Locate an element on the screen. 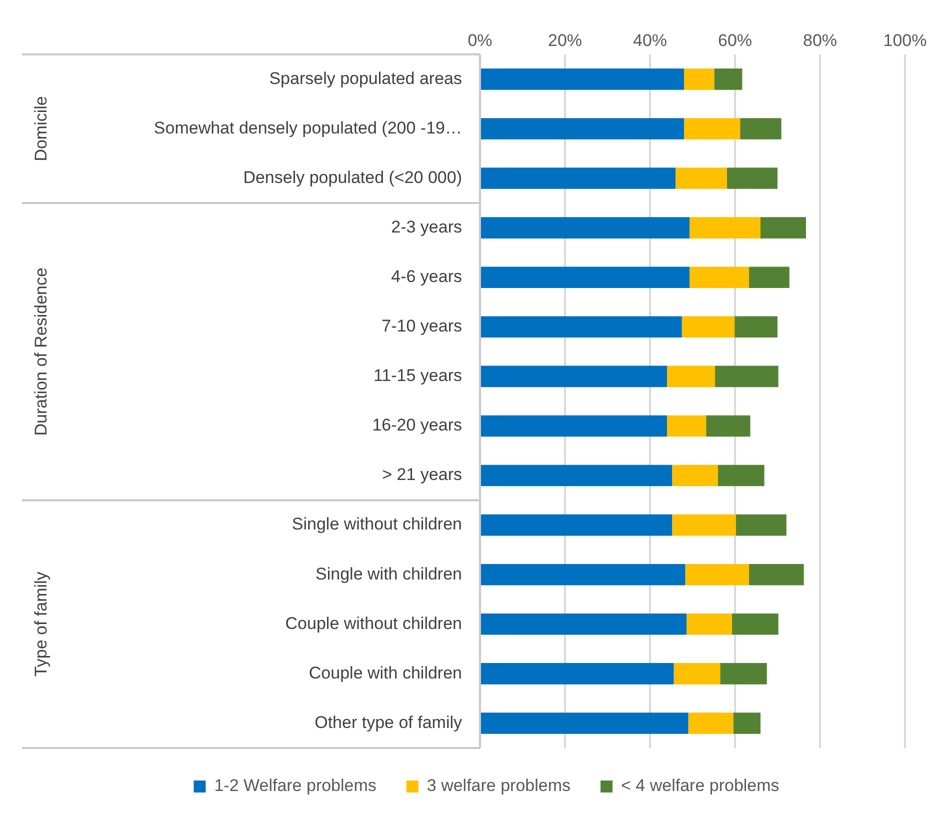 Image resolution: width=949 pixels, height=825 pixels. legend-label: < 4 welfare problems is located at coordinates (700, 786).